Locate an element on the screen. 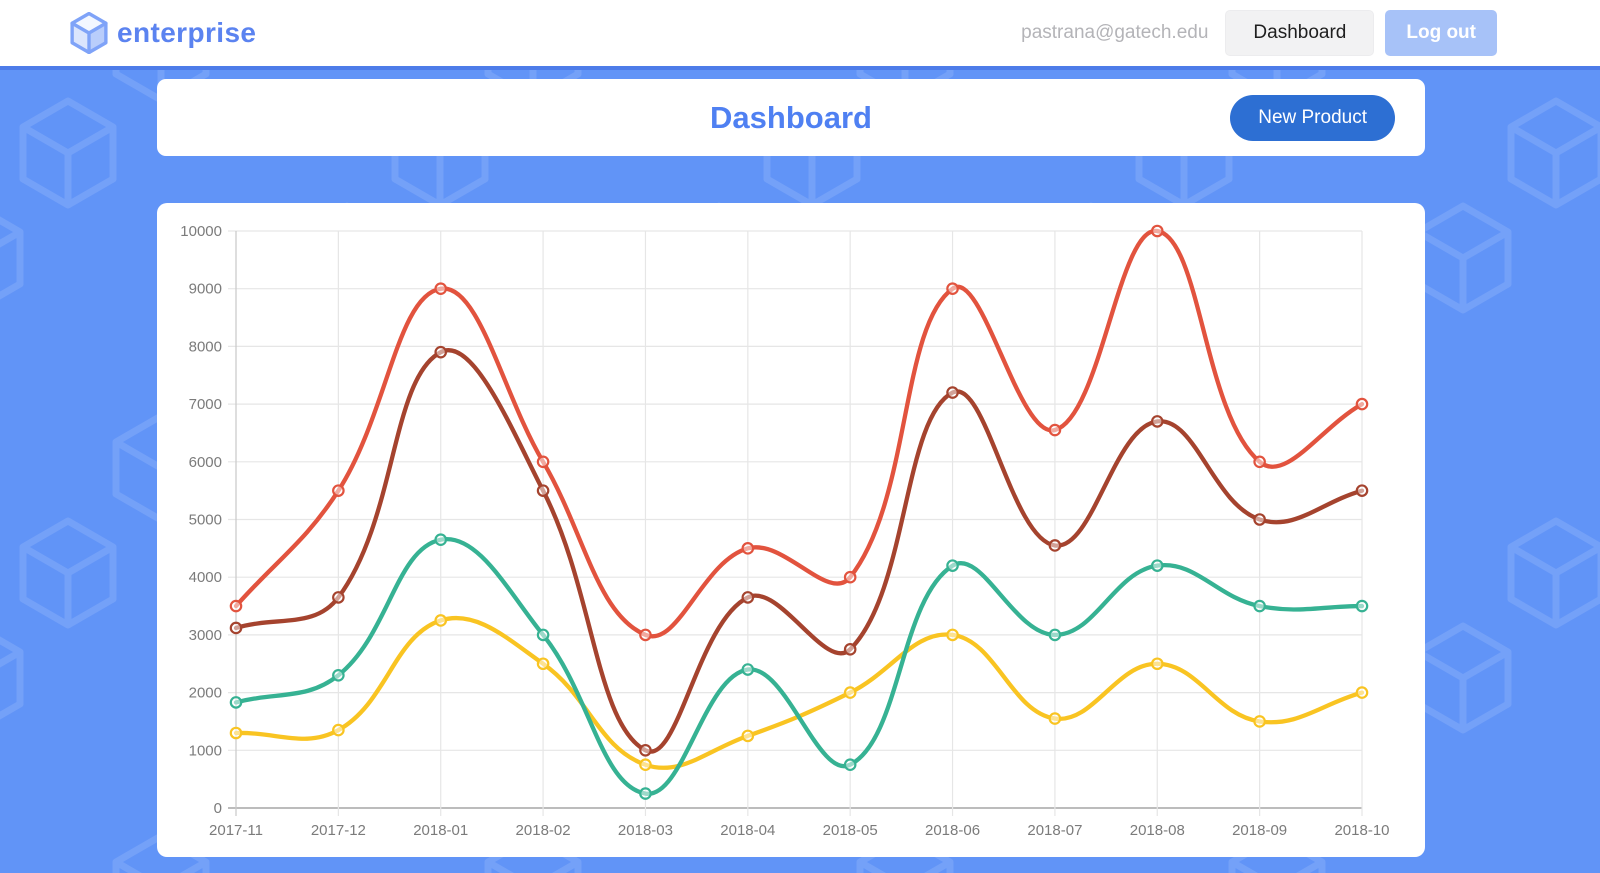  dashboard-nav-button: Dashboard is located at coordinates (1300, 33).